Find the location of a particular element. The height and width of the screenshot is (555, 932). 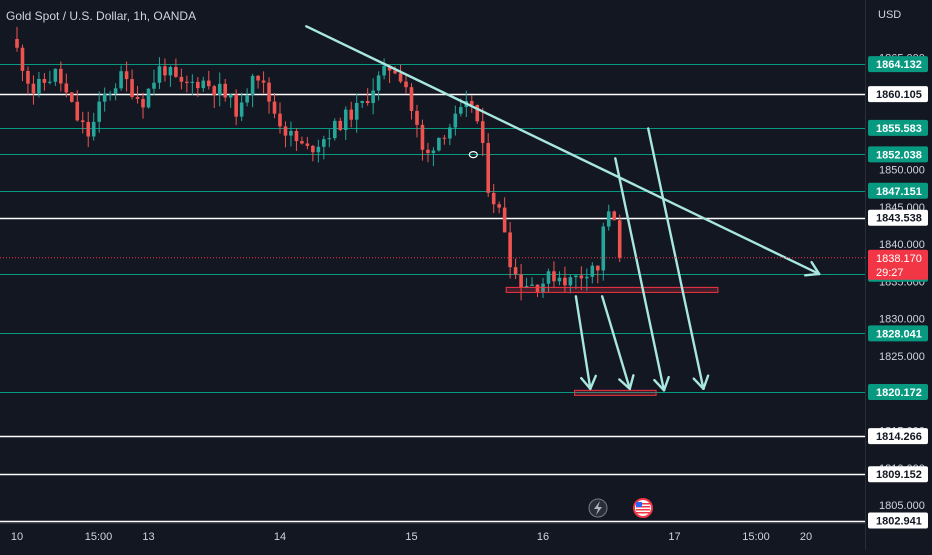

price-label: 1802.941 is located at coordinates (898, 520).